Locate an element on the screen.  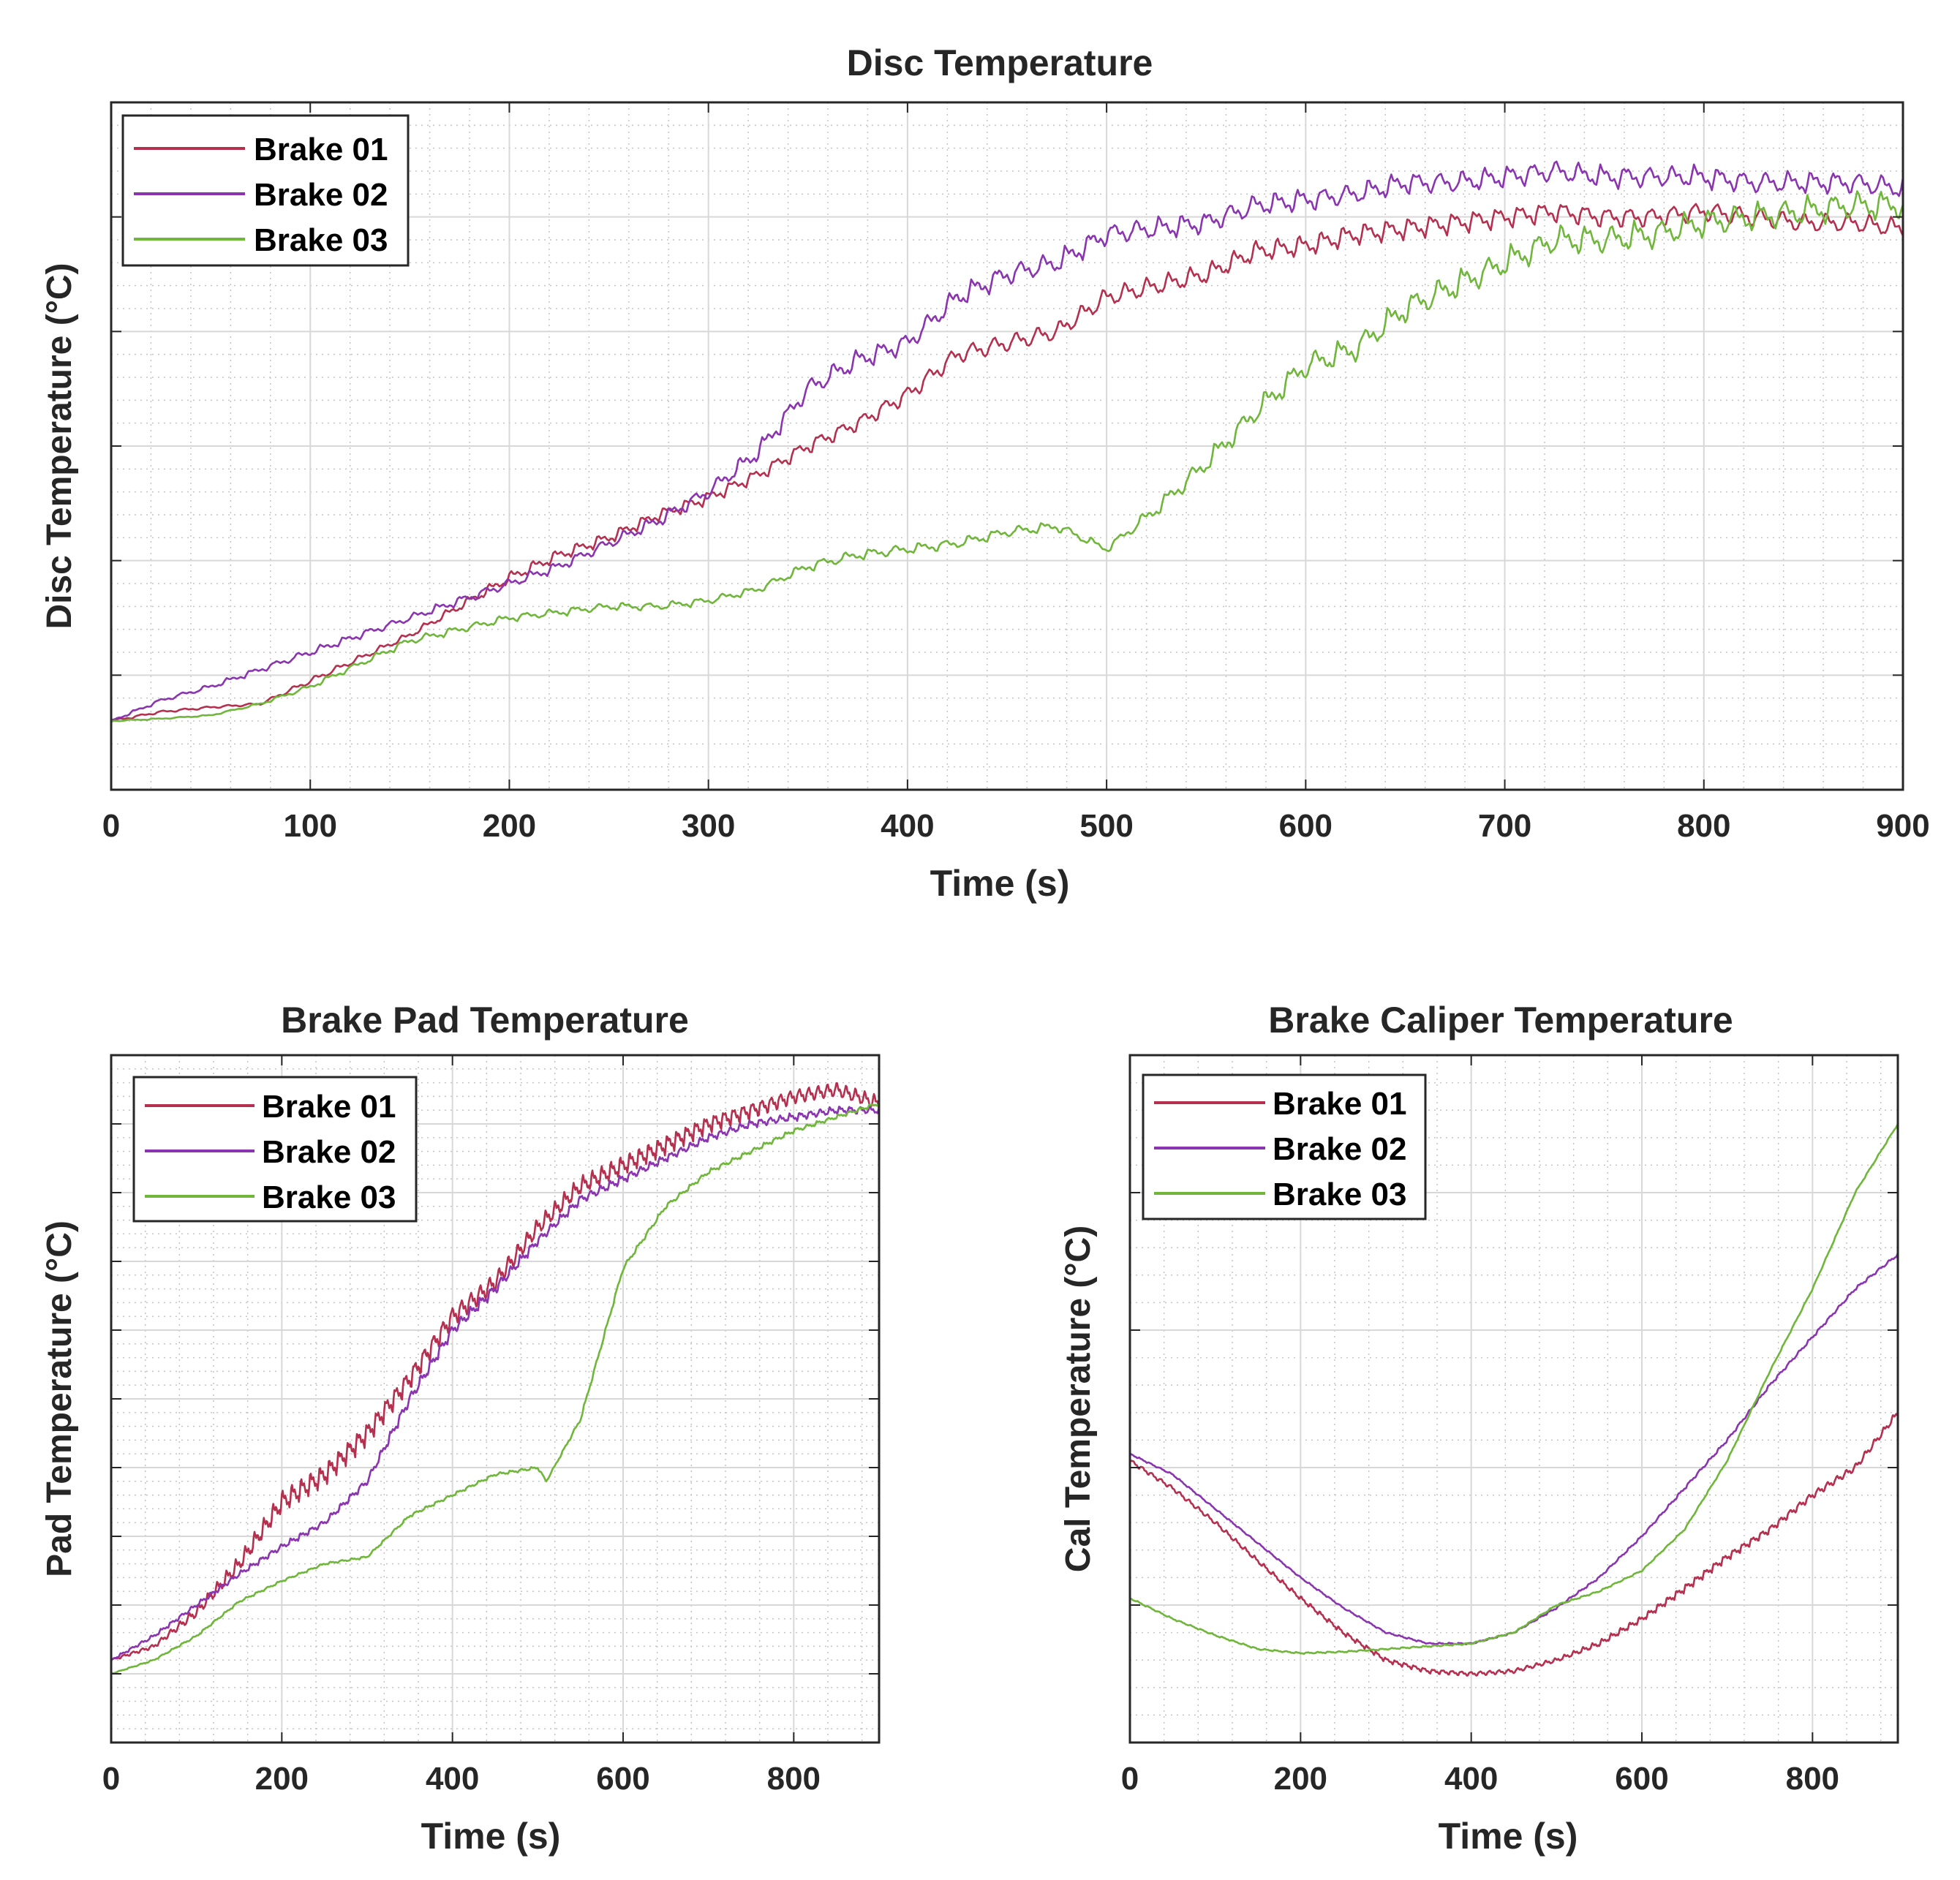
pad-tick-marks is located at coordinates (494, 1399).